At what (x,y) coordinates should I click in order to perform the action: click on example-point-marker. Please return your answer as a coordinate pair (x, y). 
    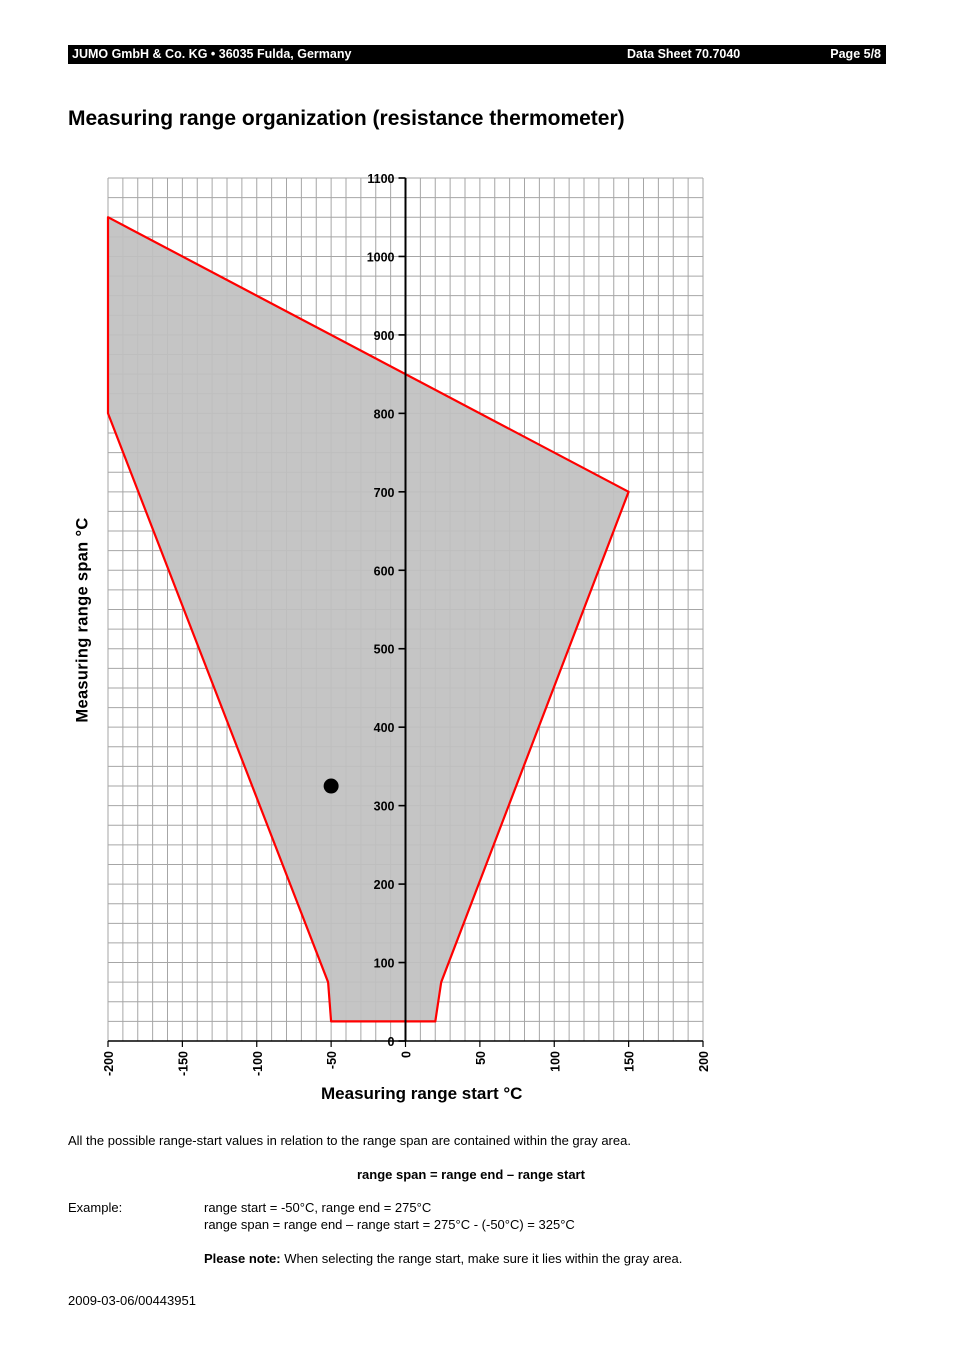
    Looking at the image, I should click on (331, 786).